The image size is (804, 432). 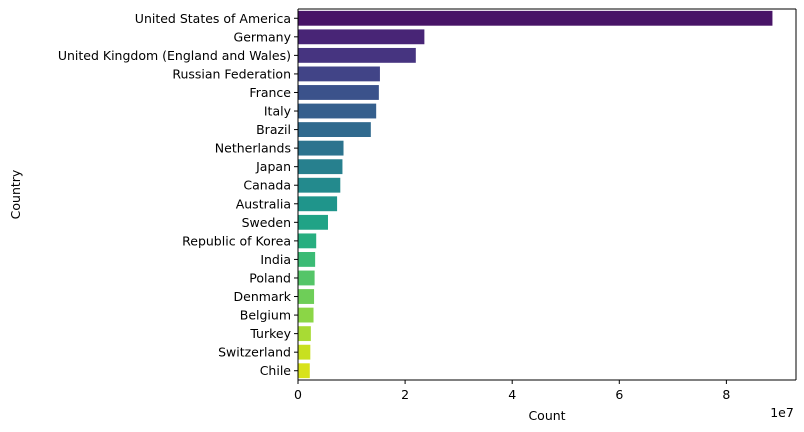 What do you see at coordinates (270, 333) in the screenshot?
I see `y-tick-label: Turkey` at bounding box center [270, 333].